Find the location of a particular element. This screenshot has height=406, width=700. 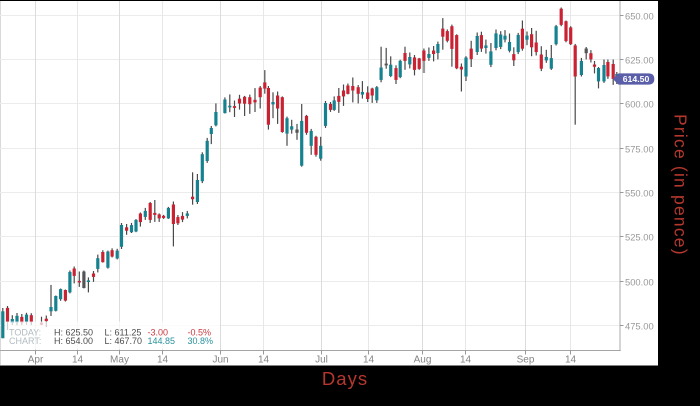

svg-text: Jun is located at coordinates (220, 360).